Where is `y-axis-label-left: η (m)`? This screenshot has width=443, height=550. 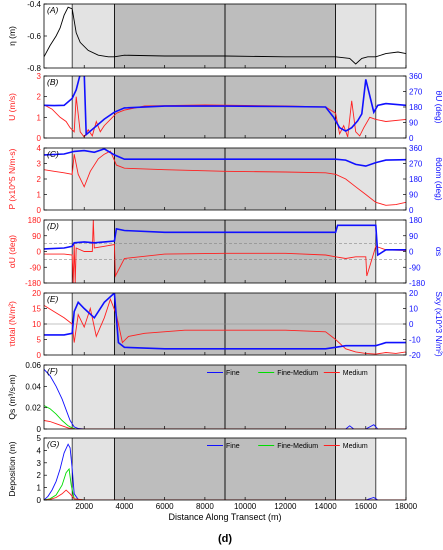
y-axis-label-left: η (m) is located at coordinates (12, 36).